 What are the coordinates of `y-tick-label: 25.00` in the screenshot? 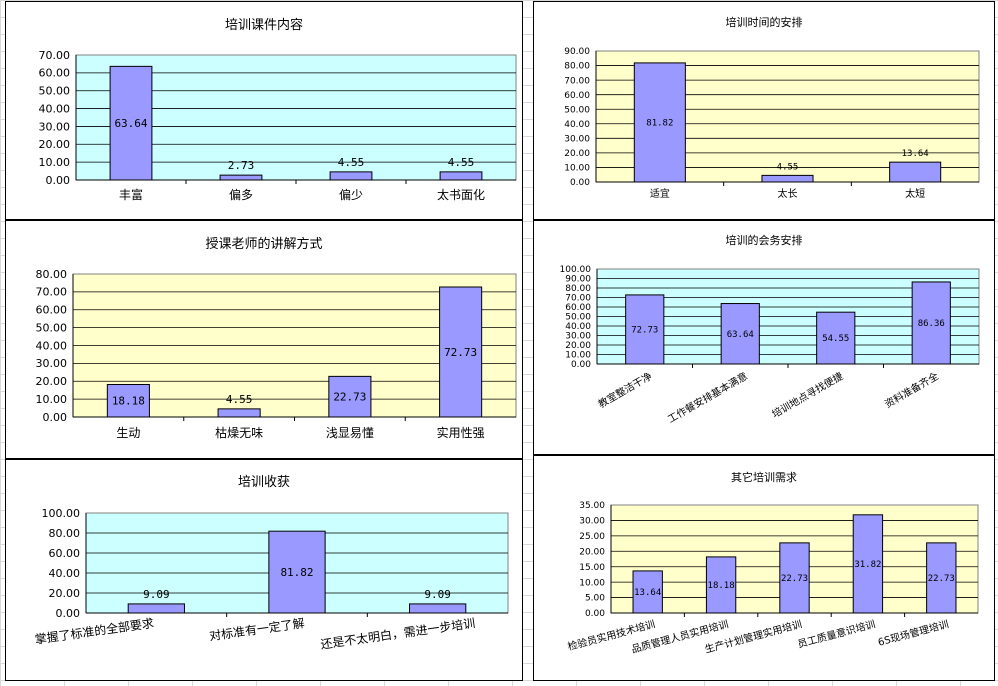 It's located at (592, 537).